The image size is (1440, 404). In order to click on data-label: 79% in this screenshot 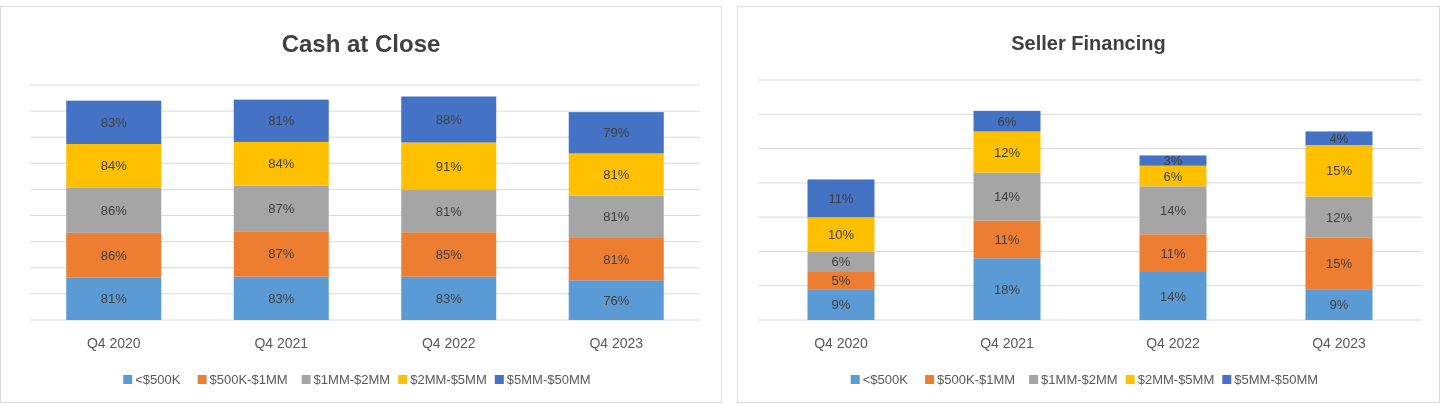, I will do `click(616, 133)`.